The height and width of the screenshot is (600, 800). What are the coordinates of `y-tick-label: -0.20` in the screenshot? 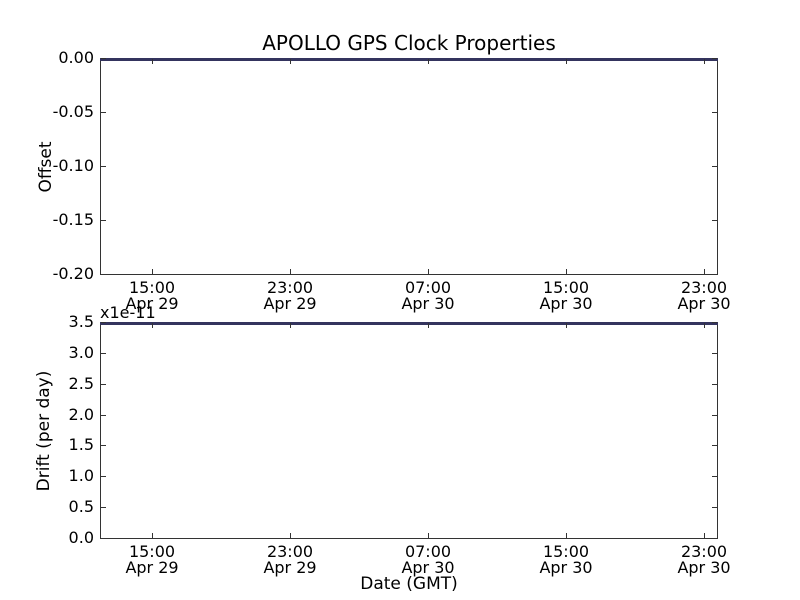 It's located at (73, 273).